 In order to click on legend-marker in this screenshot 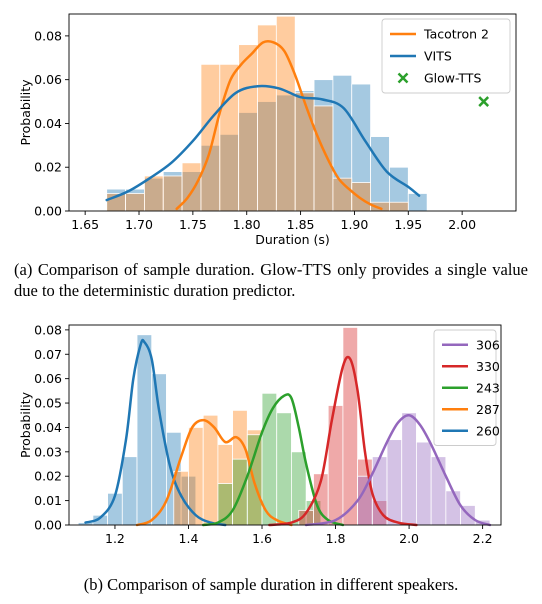, I will do `click(403, 78)`.